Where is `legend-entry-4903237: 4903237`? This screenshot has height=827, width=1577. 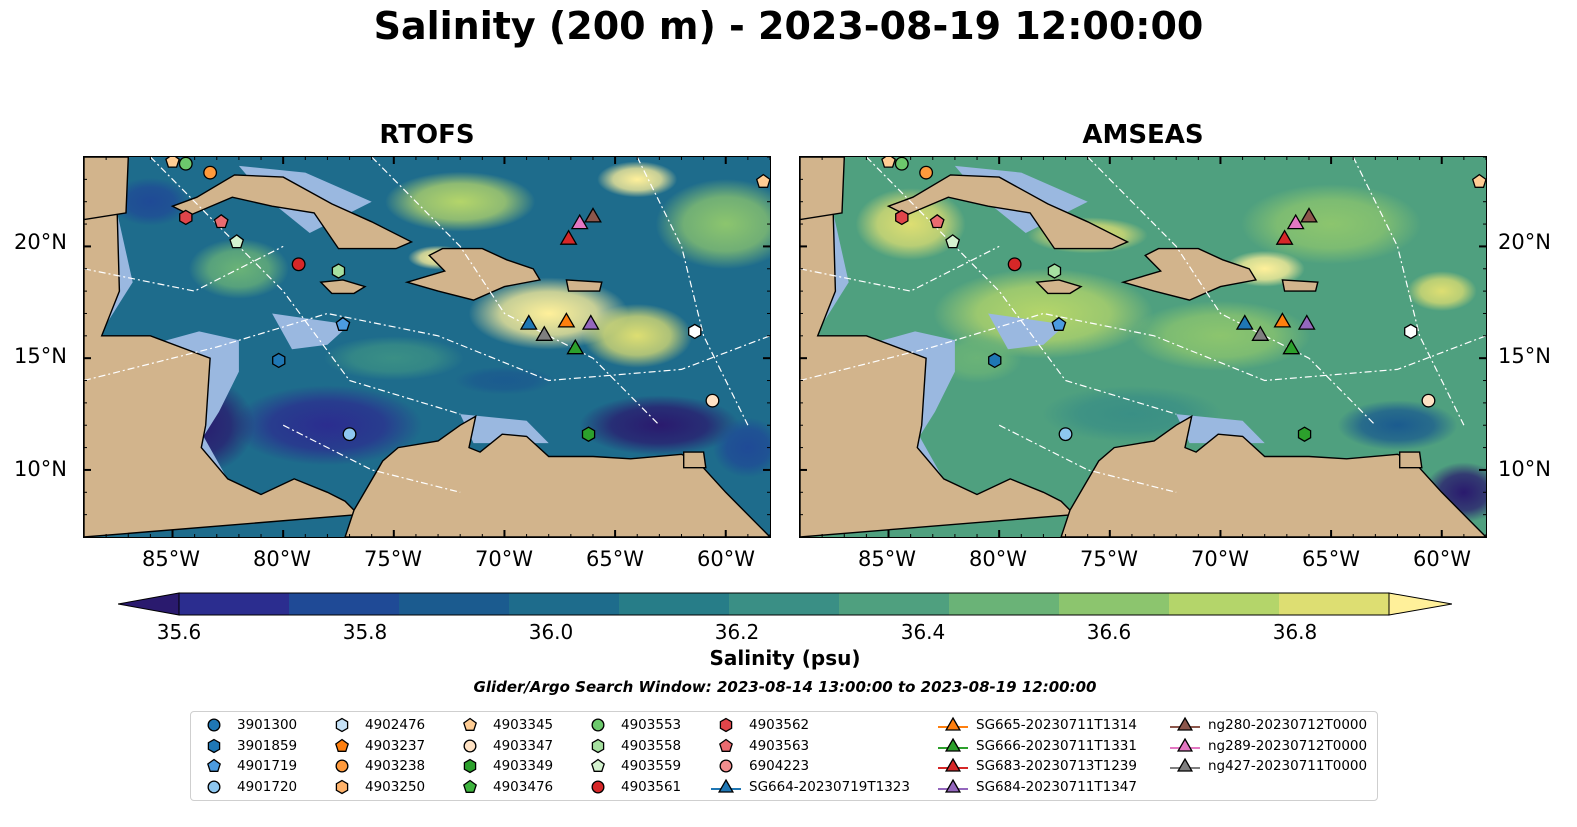 legend-entry-4903237: 4903237 is located at coordinates (375, 746).